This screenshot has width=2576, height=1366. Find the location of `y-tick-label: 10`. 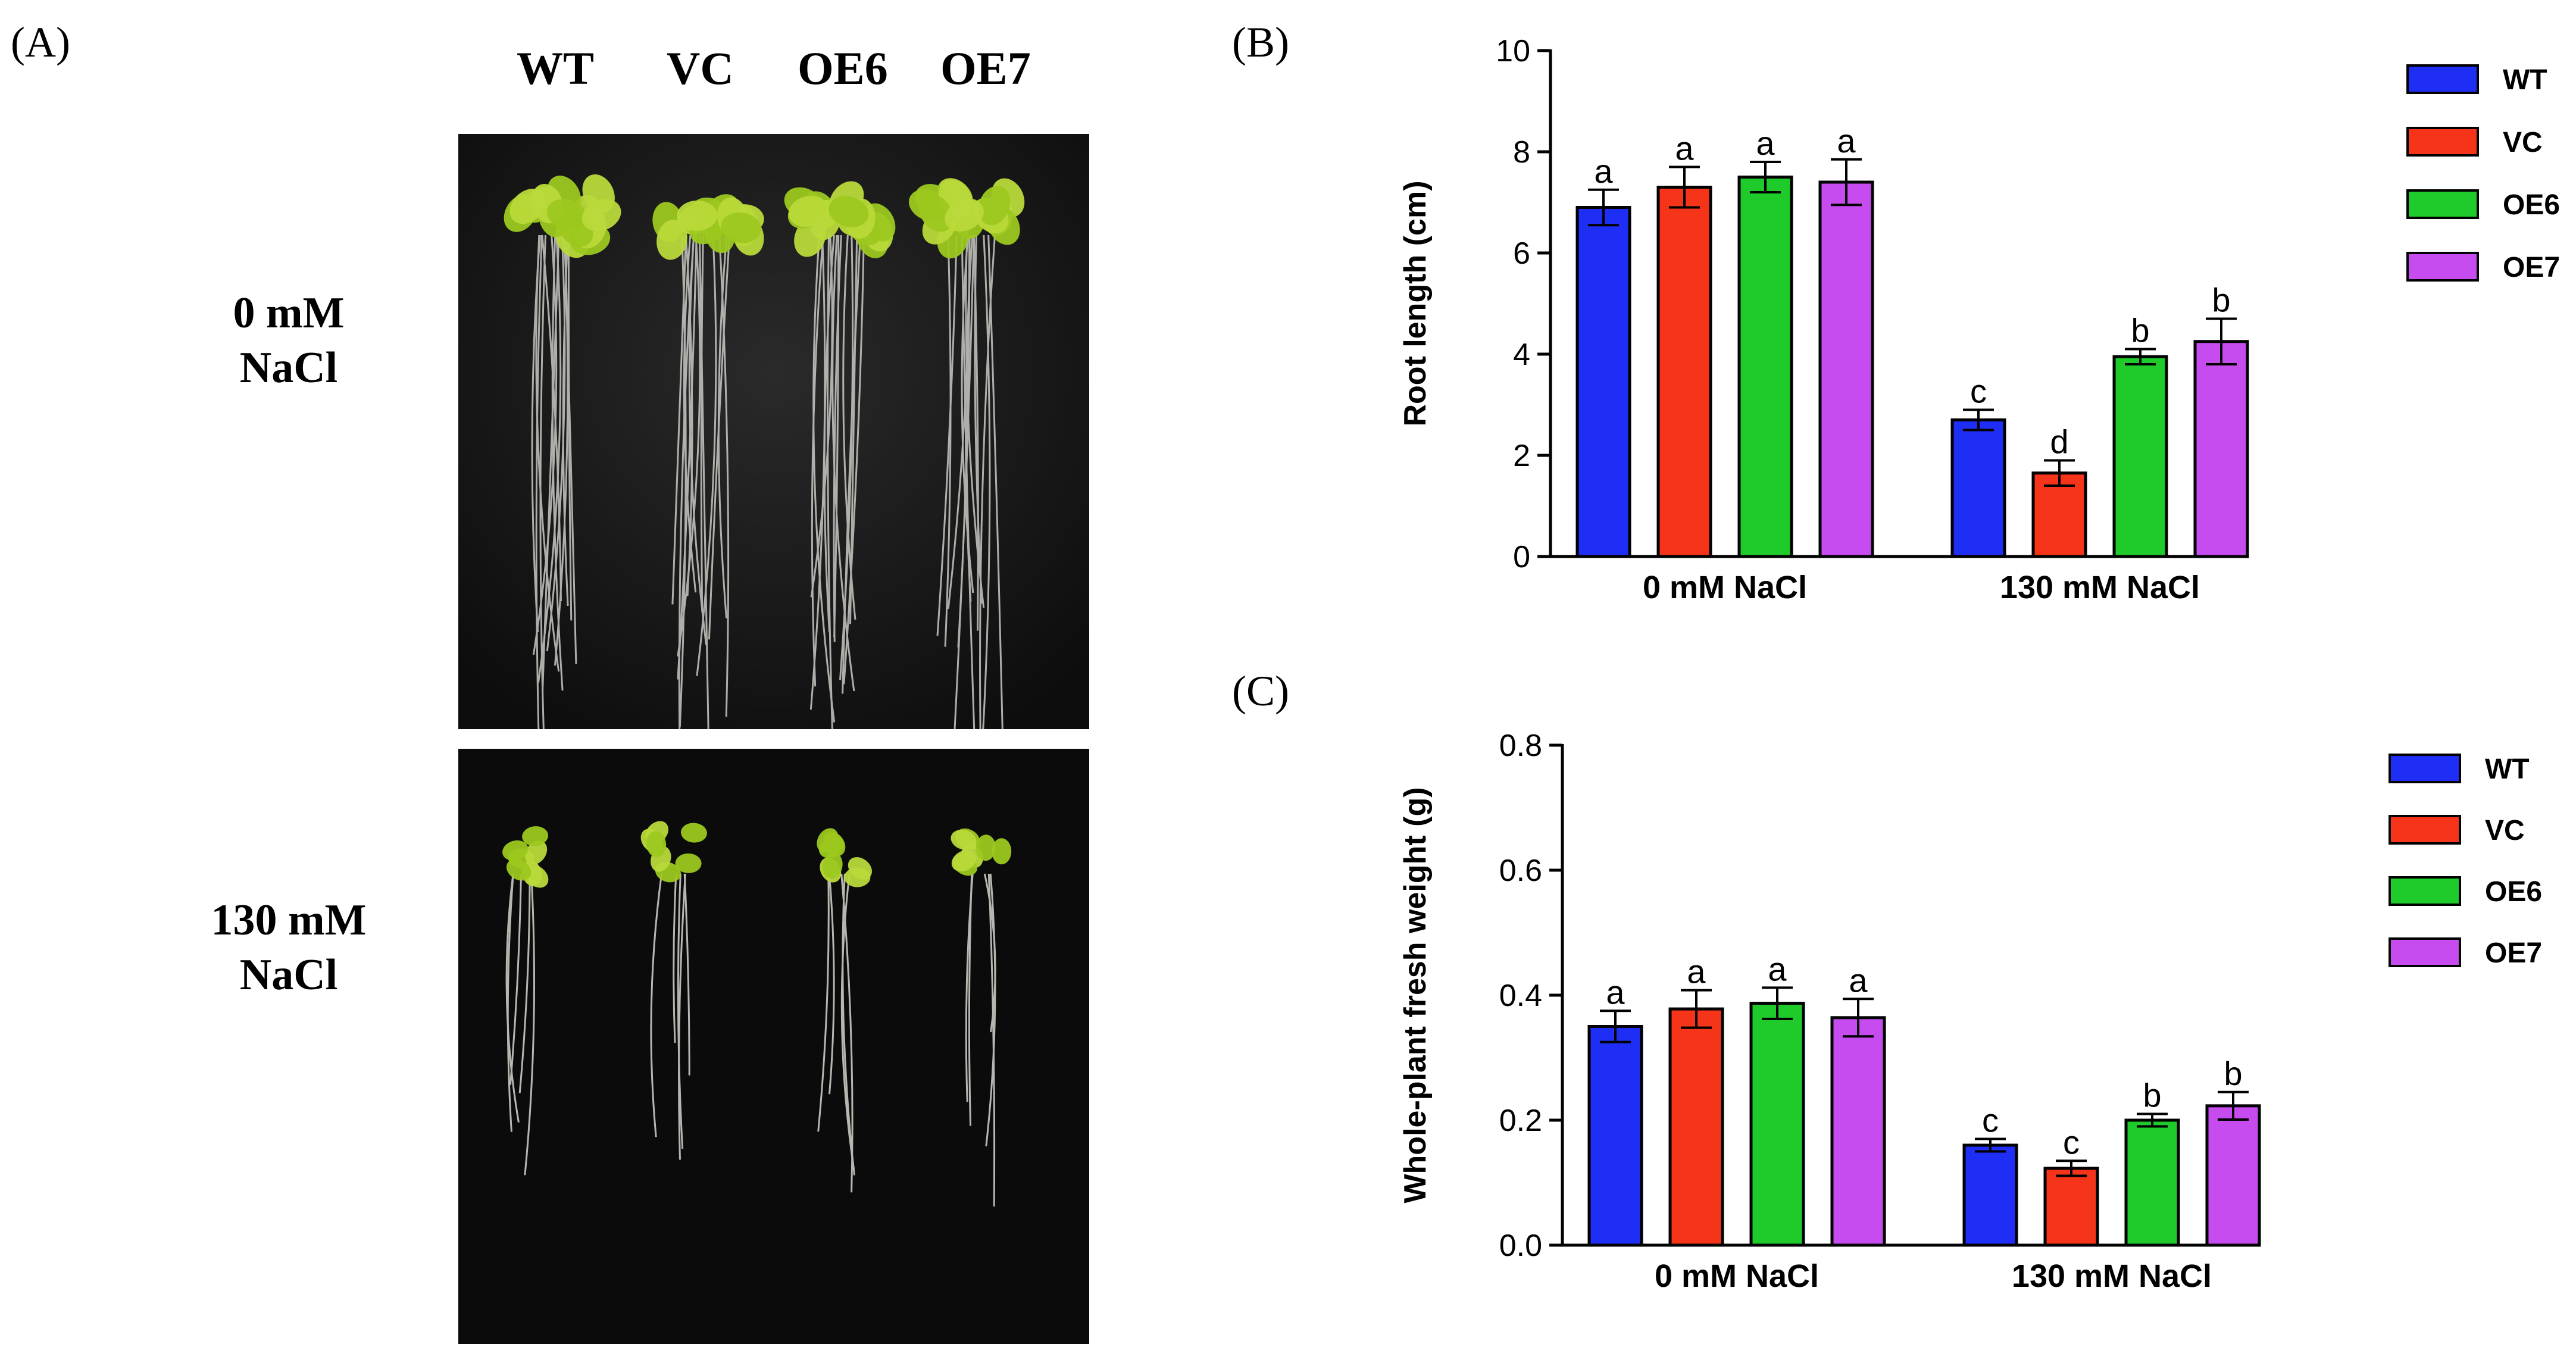

y-tick-label: 10 is located at coordinates (1513, 51).